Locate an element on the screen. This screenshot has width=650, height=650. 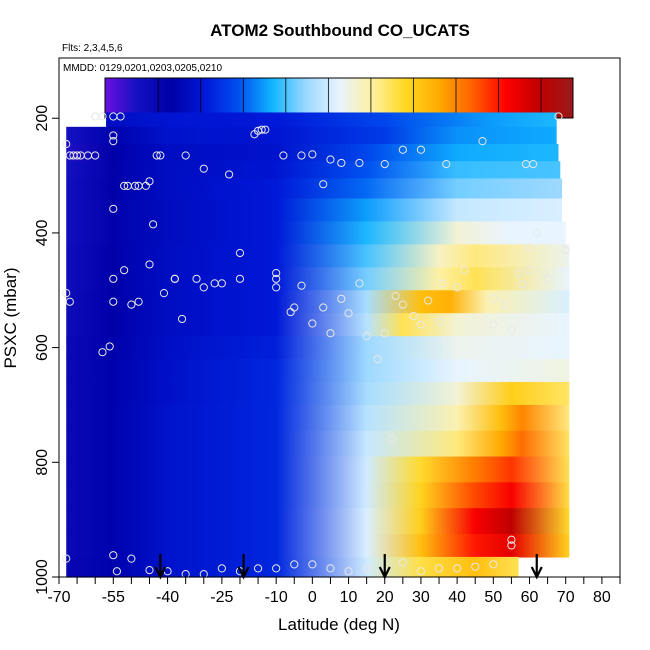
x-tick-label: 40 is located at coordinates (457, 597).